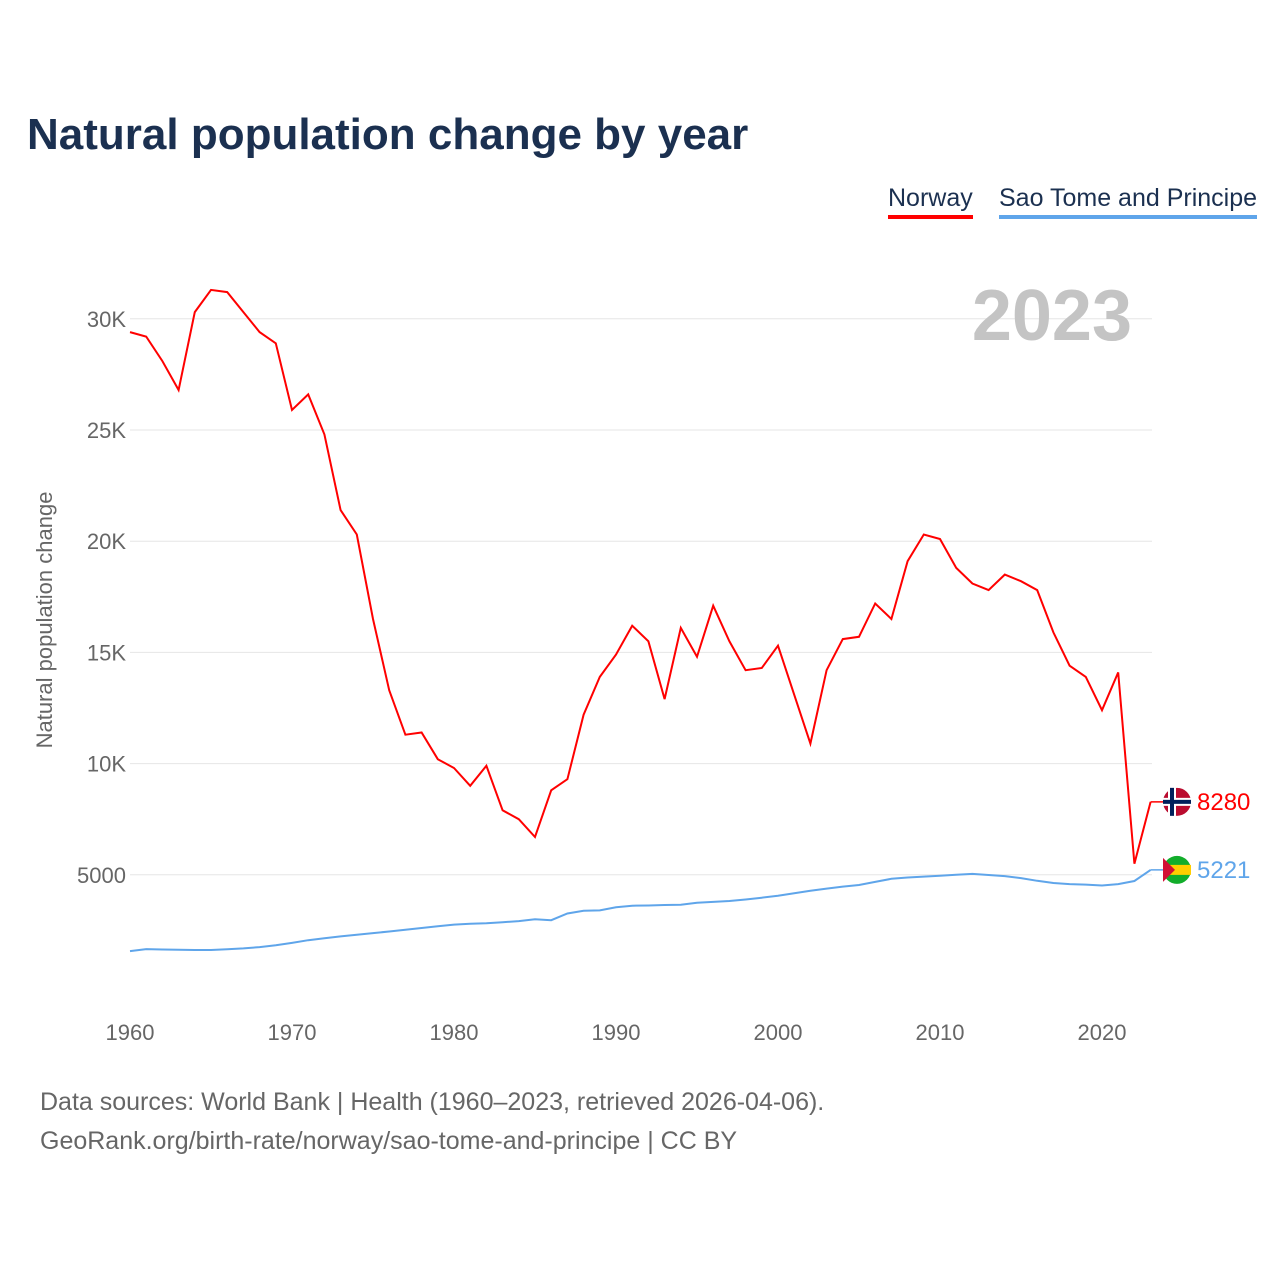  Describe the element at coordinates (1223, 802) in the screenshot. I see `end-value-label: 8280` at that location.